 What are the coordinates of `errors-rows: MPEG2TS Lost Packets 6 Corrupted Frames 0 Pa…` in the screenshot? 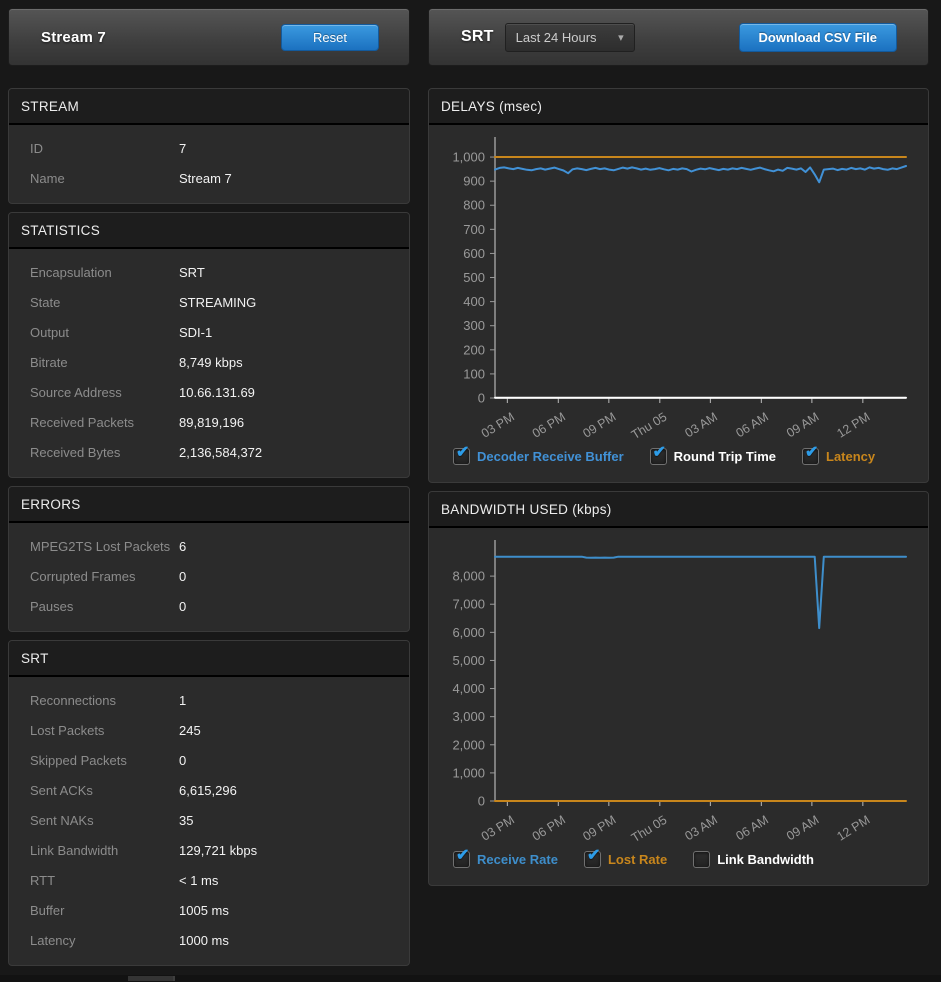 It's located at (209, 577).